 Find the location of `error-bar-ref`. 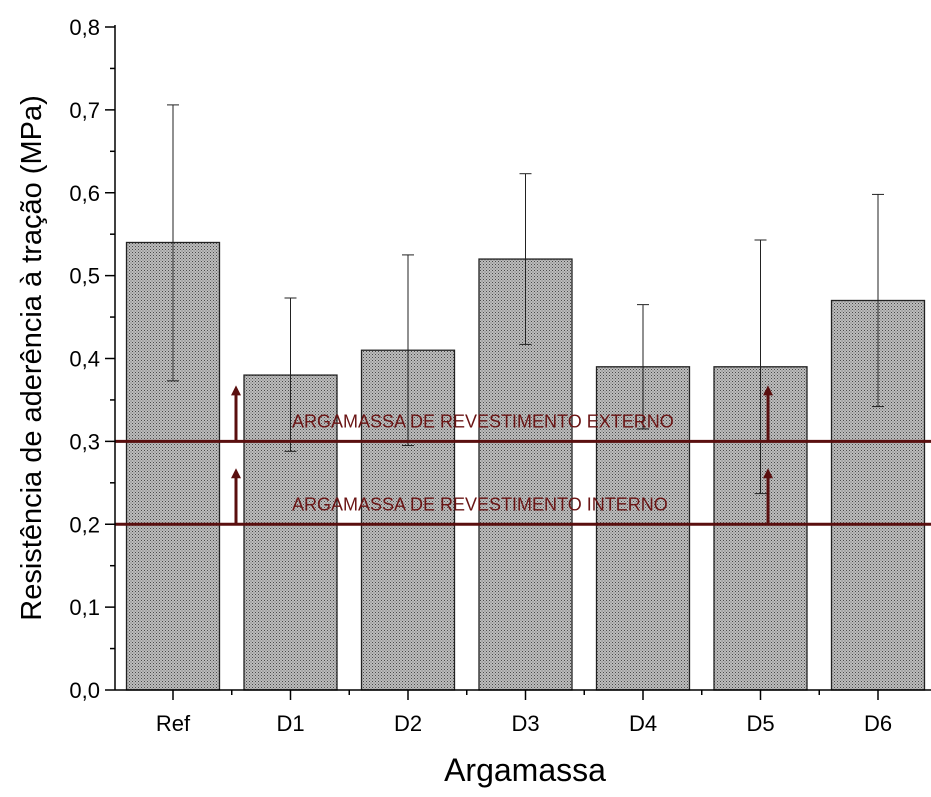

error-bar-ref is located at coordinates (173, 243).